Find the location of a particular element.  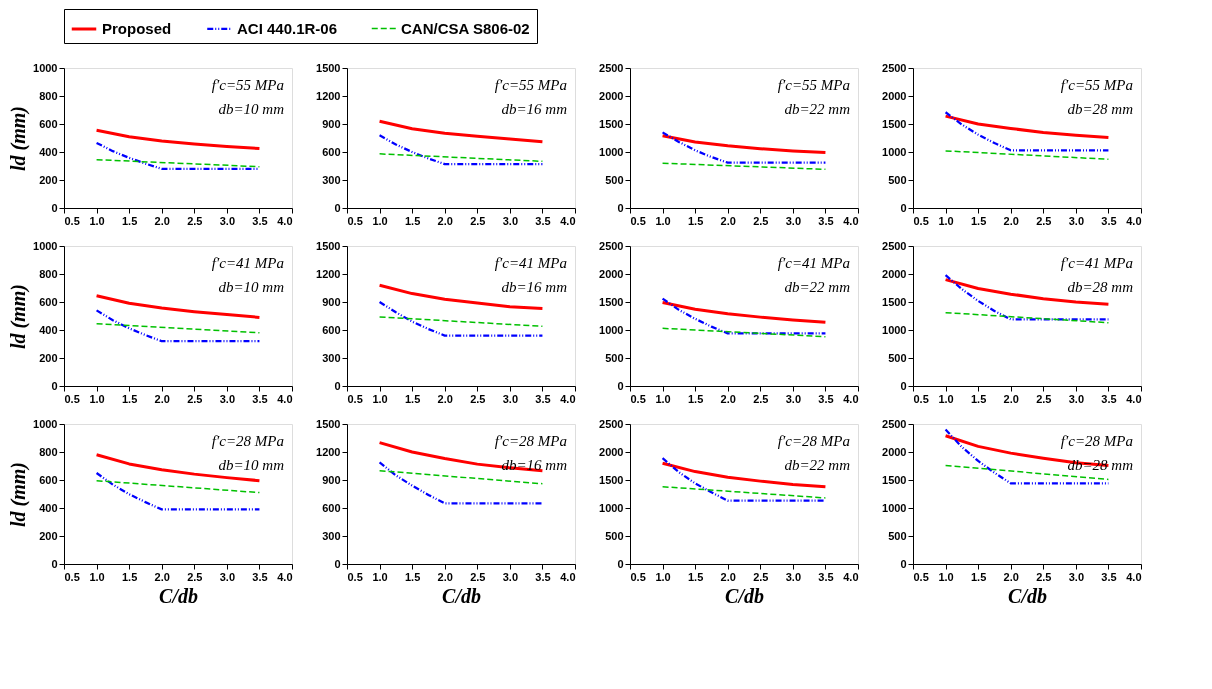

y-tick-label: 800 is located at coordinates (48, 451).